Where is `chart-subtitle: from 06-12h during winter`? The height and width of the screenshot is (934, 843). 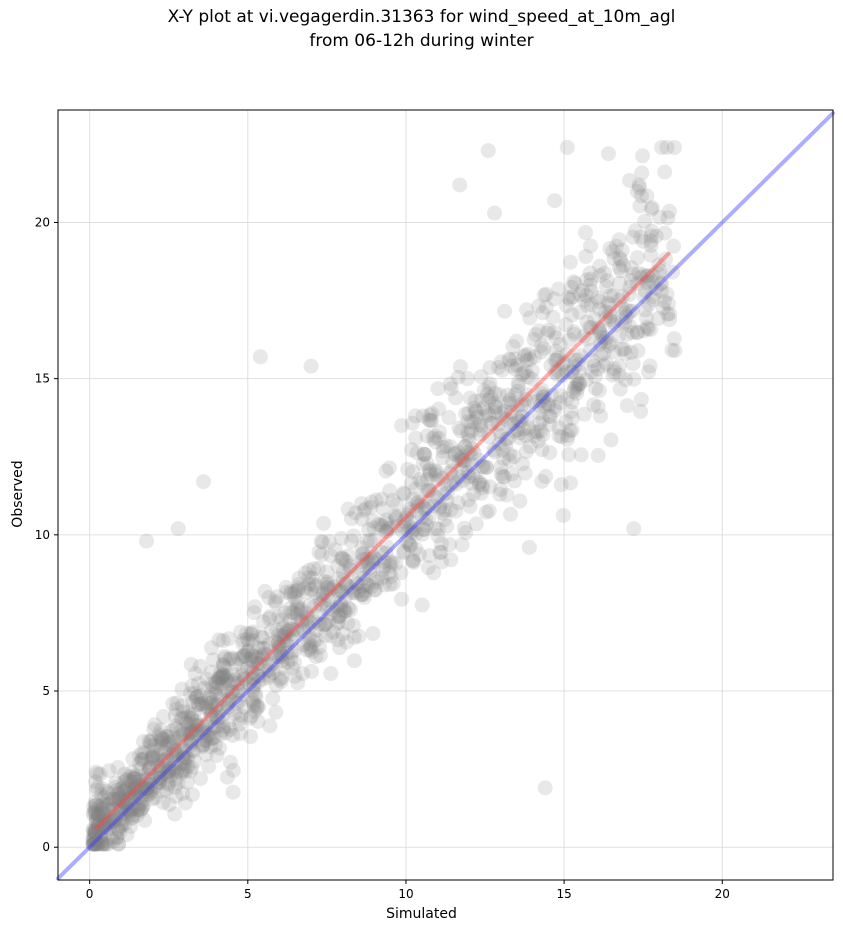 chart-subtitle: from 06-12h during winter is located at coordinates (421, 41).